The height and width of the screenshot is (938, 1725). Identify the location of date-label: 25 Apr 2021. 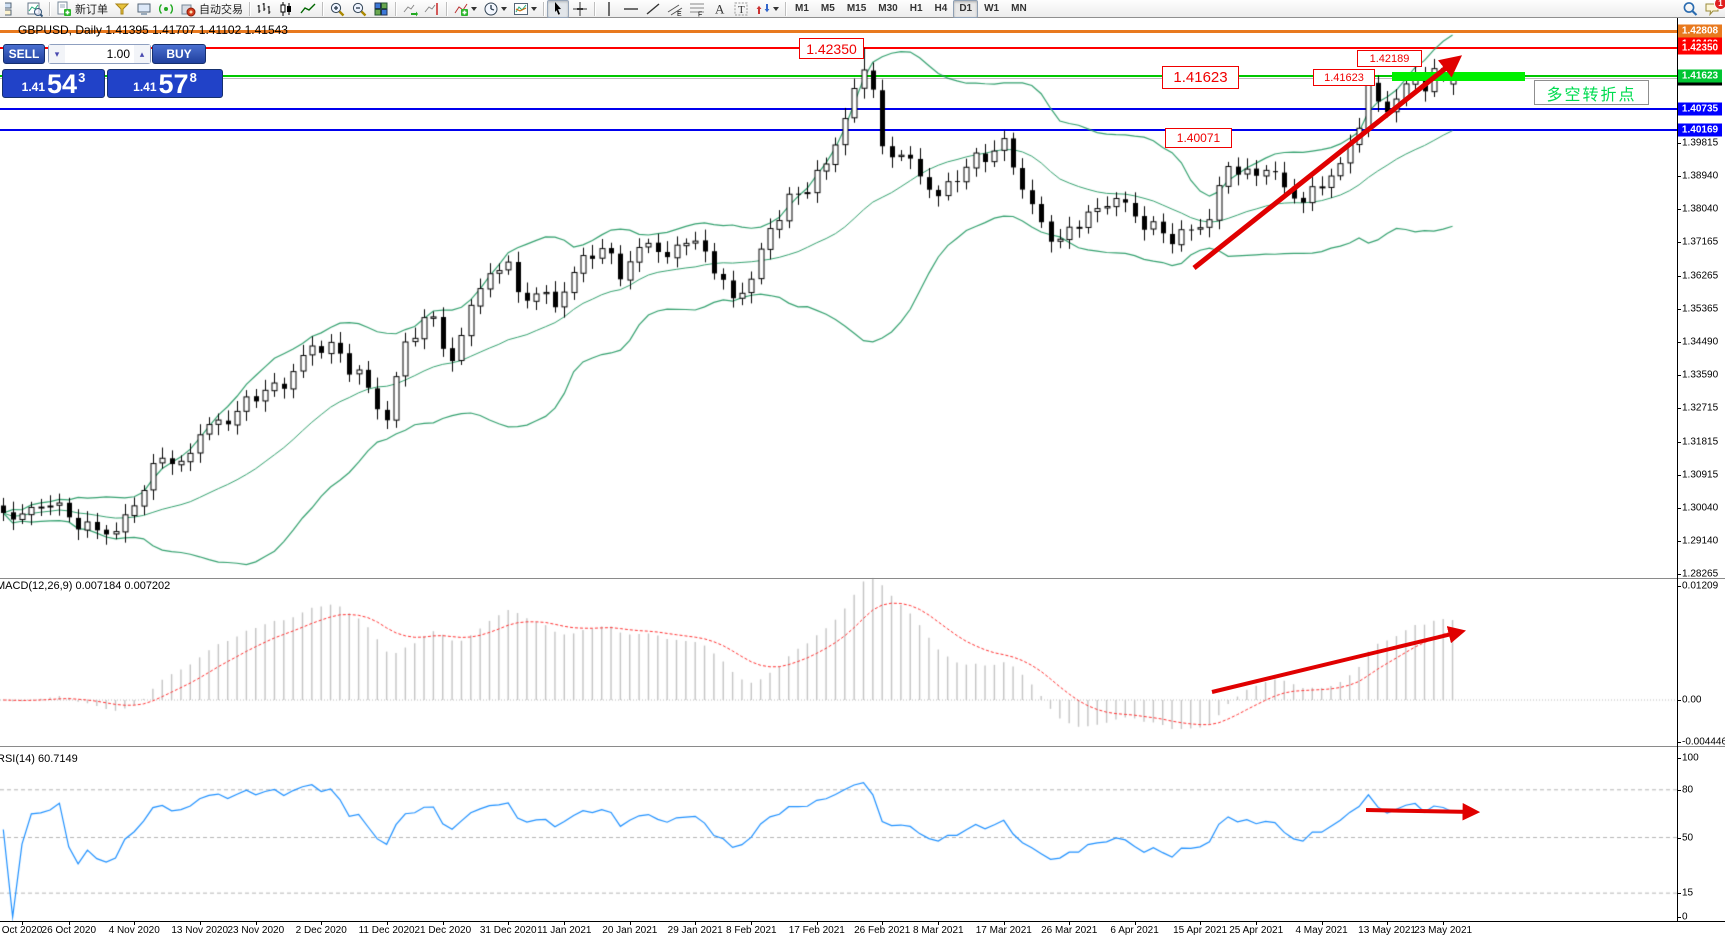
(1256, 930).